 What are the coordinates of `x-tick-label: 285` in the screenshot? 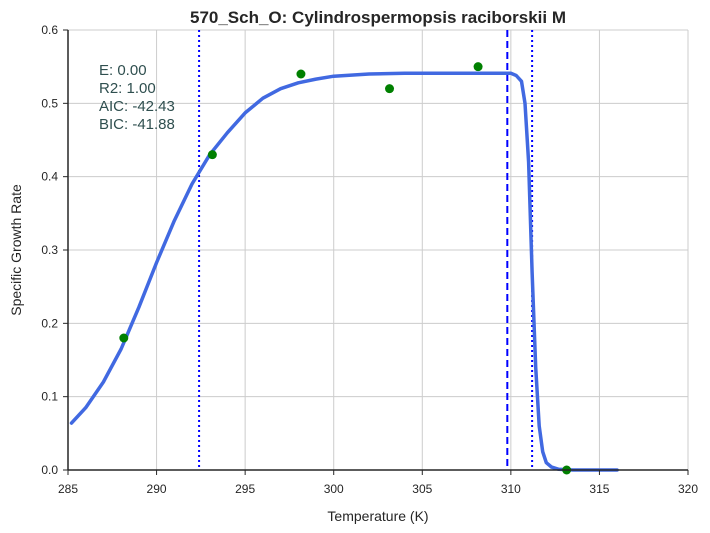 It's located at (68, 489).